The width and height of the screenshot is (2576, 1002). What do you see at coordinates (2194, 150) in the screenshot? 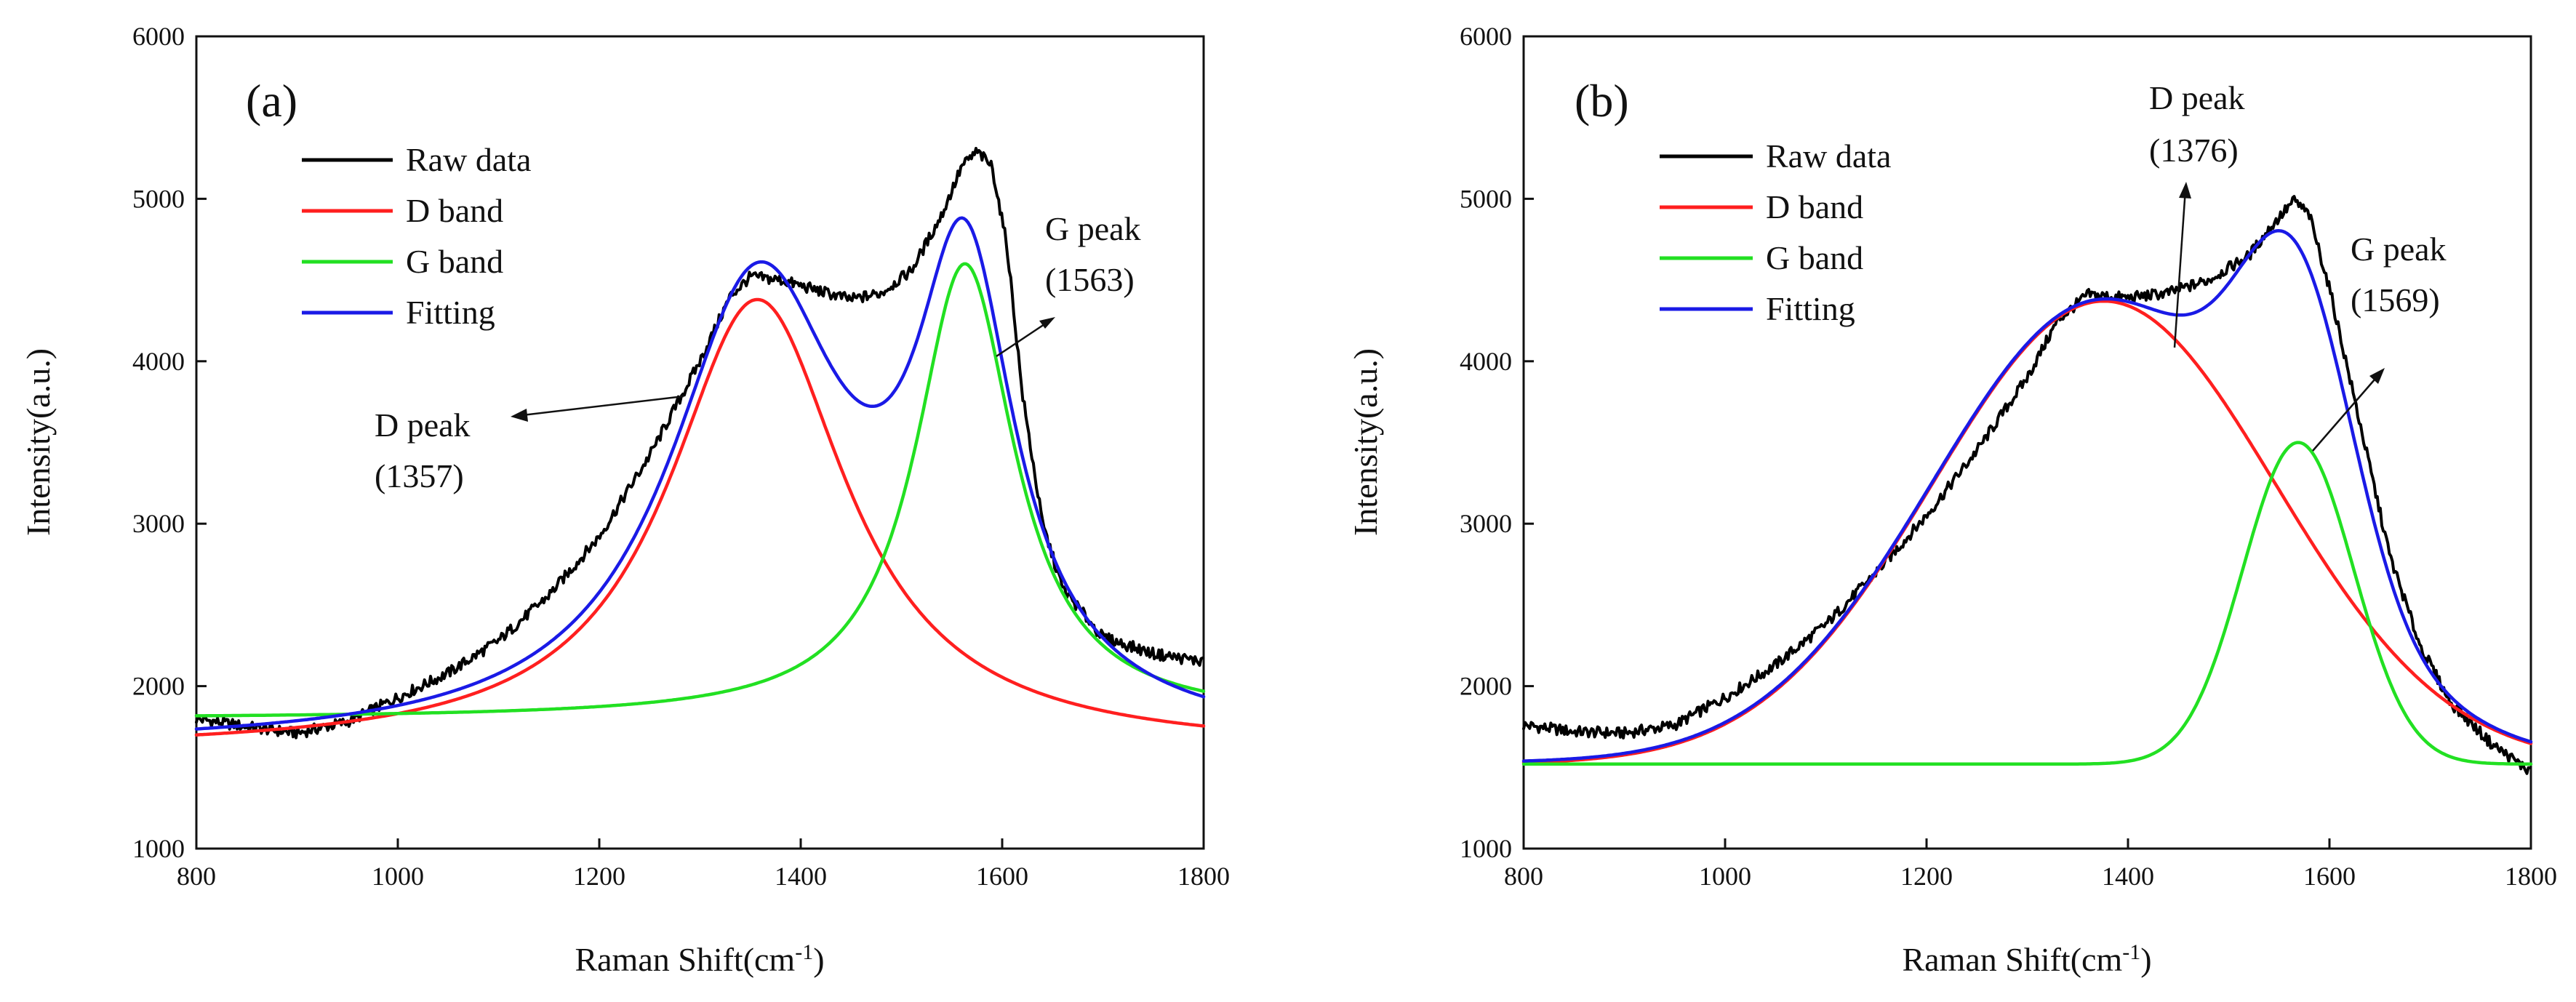
I see `d-peak-value: (1376)` at bounding box center [2194, 150].